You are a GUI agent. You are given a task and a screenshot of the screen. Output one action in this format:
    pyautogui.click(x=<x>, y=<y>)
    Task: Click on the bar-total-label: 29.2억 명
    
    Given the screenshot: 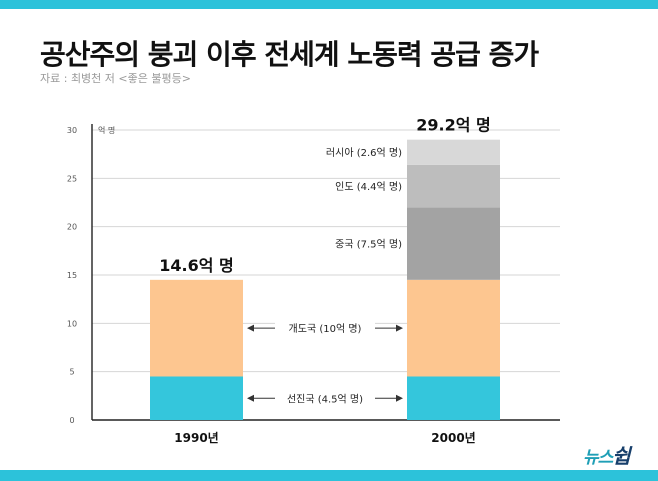 What is the action you would take?
    pyautogui.click(x=453, y=125)
    